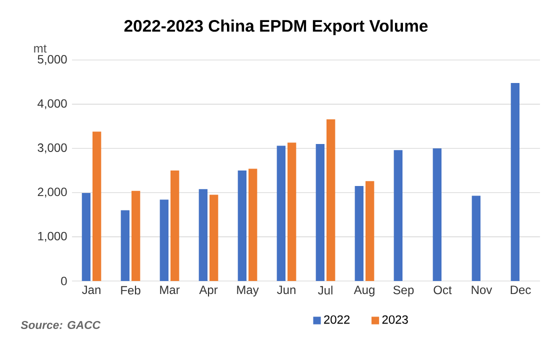 Image resolution: width=553 pixels, height=354 pixels. Describe the element at coordinates (60, 325) in the screenshot. I see `source-note: Source: GACC` at that location.